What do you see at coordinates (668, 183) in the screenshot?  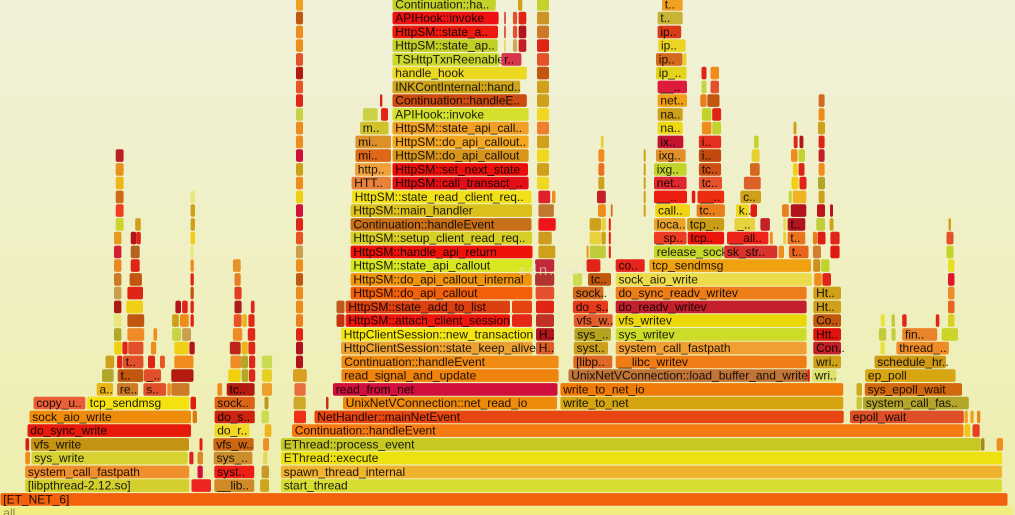 I see `svg-text: net..` at bounding box center [668, 183].